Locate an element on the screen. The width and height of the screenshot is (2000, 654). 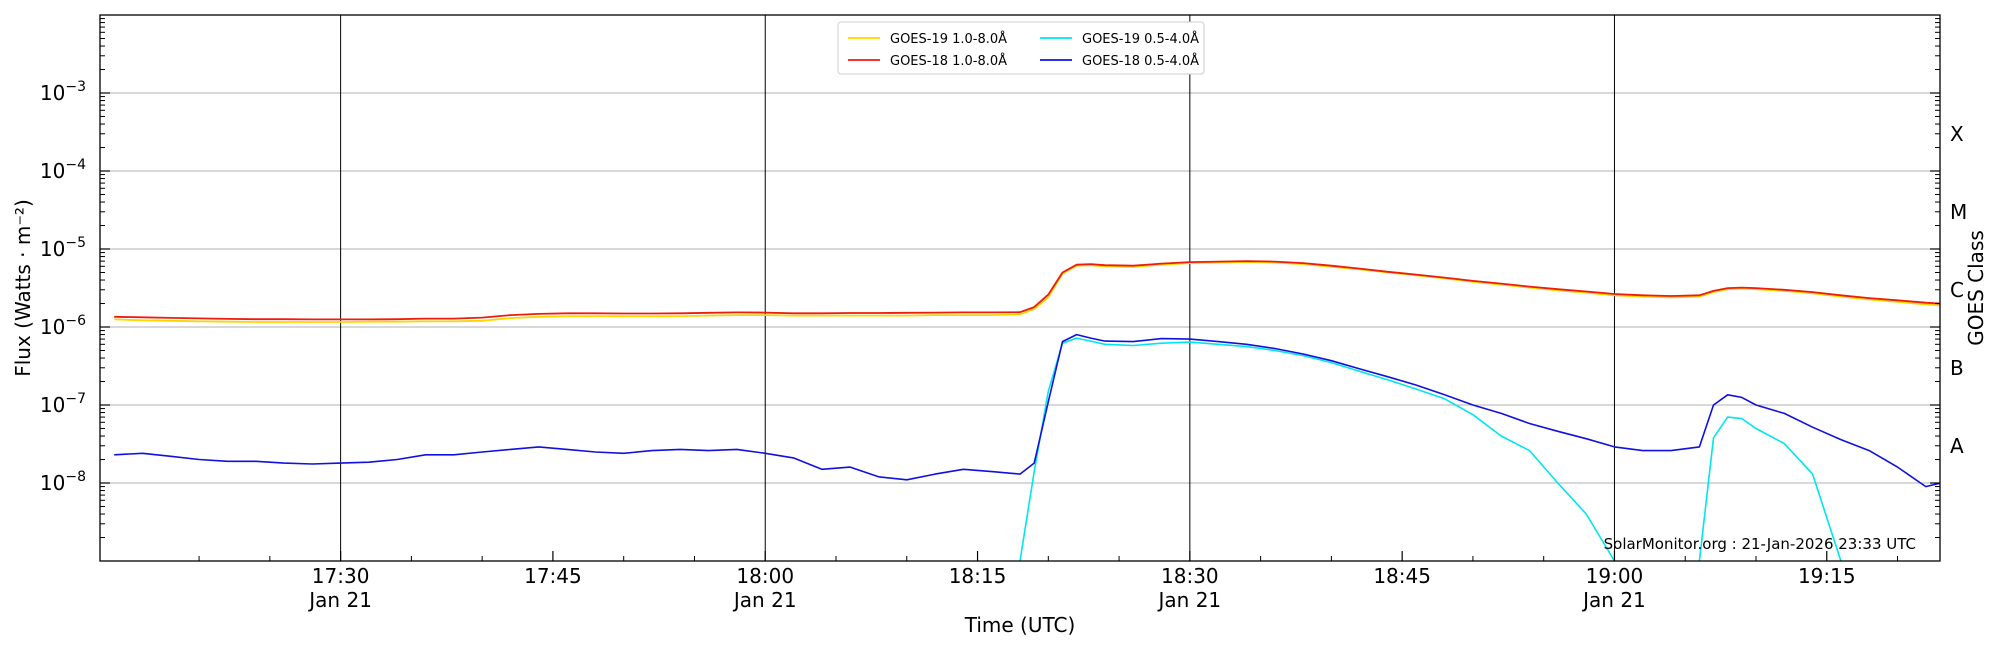
x-tick-label: 17:45 is located at coordinates (553, 576).